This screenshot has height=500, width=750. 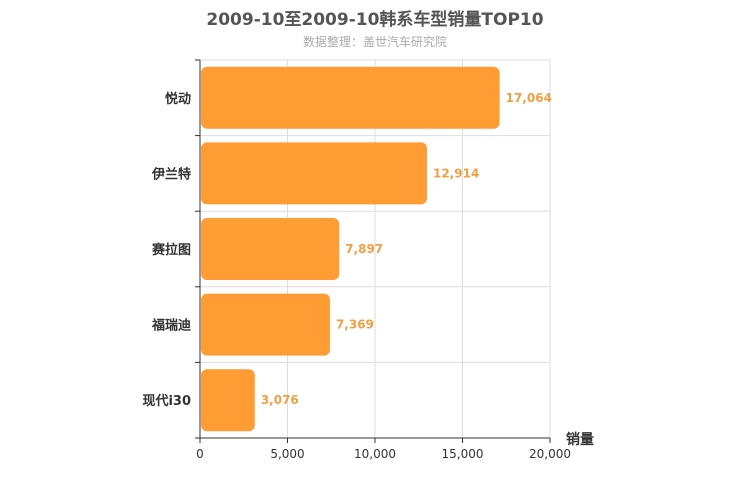 I want to click on x-tick-label: 10,000, so click(x=375, y=454).